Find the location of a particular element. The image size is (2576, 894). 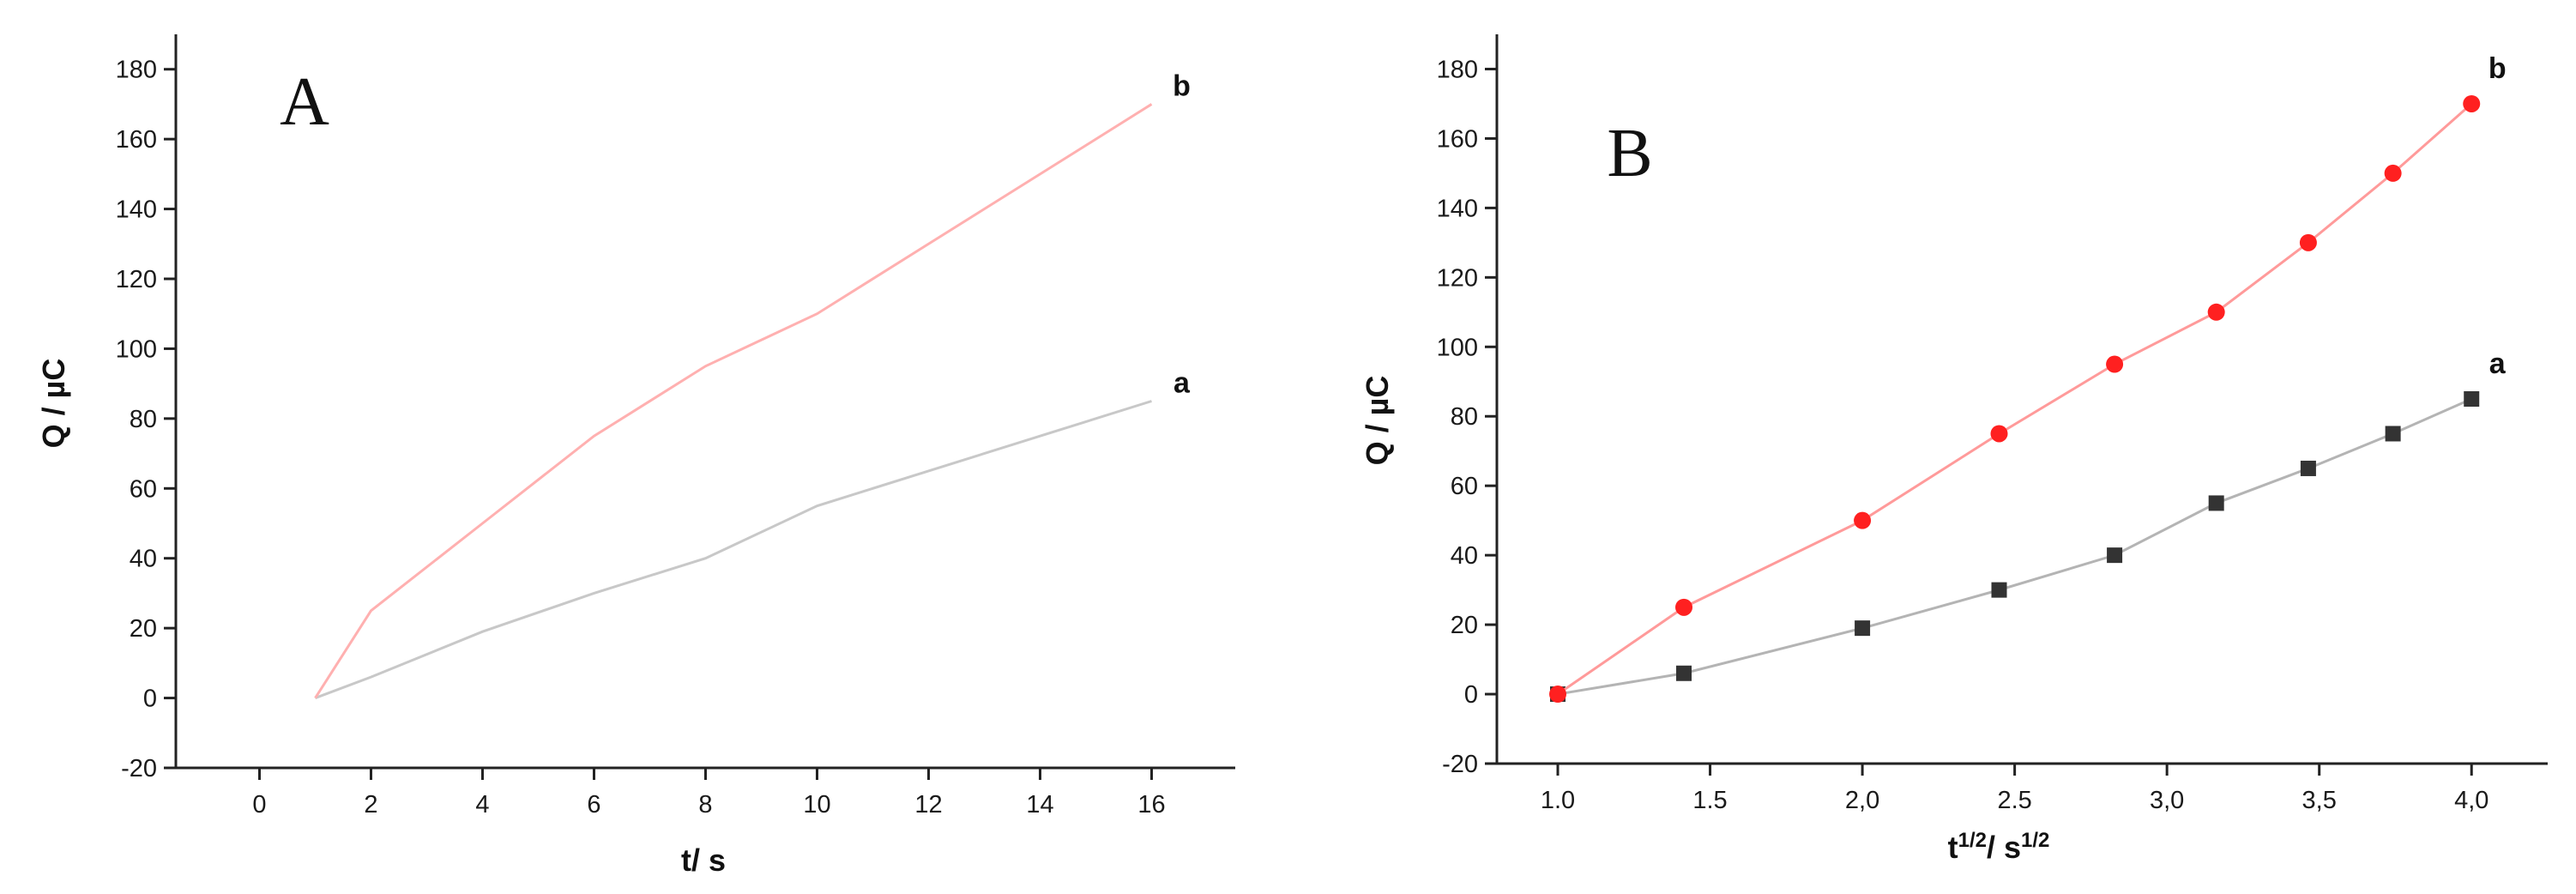

panel-label: B is located at coordinates (1629, 153).